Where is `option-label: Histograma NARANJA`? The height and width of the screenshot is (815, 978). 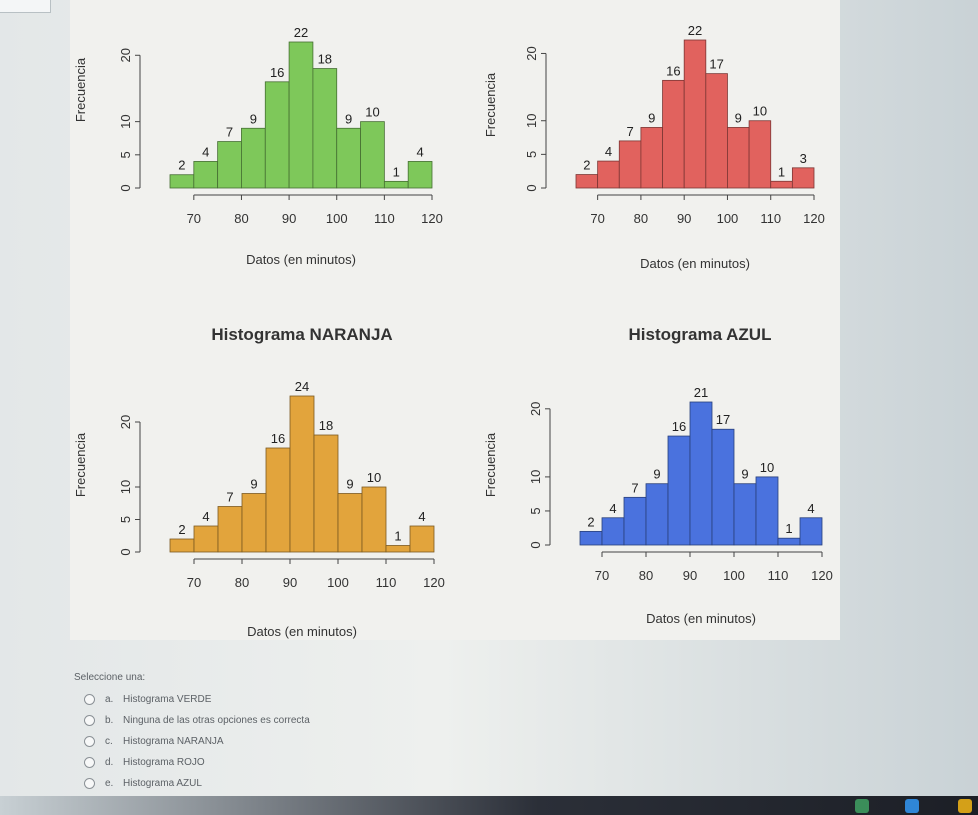
option-label: Histograma NARANJA is located at coordinates (173, 741).